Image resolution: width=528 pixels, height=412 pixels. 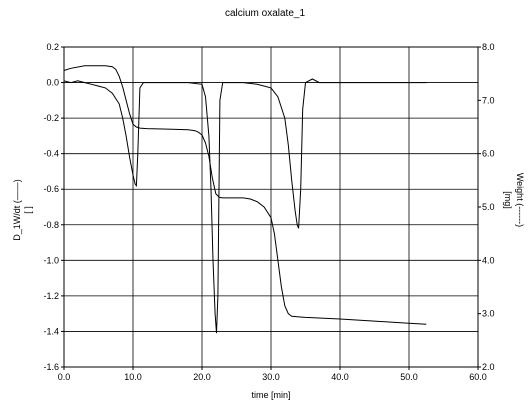 I want to click on y-right-tick-label: 3.0, so click(x=488, y=314).